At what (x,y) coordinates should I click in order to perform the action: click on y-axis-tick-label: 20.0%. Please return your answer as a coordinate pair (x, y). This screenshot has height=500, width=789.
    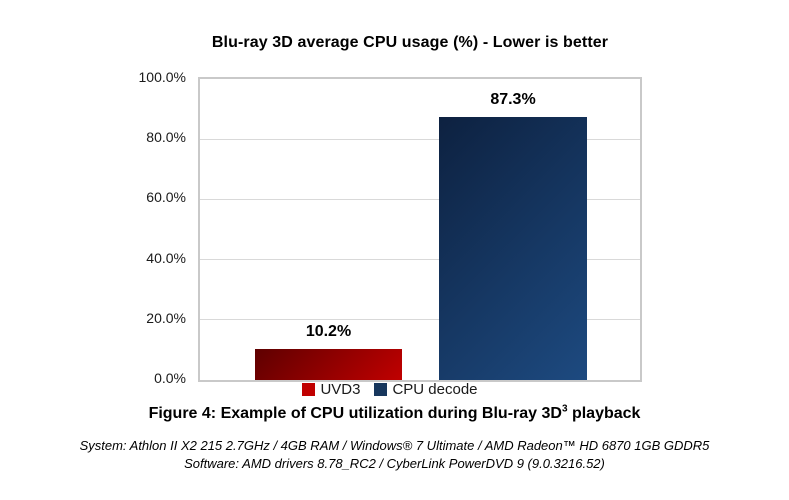
    Looking at the image, I should click on (166, 317).